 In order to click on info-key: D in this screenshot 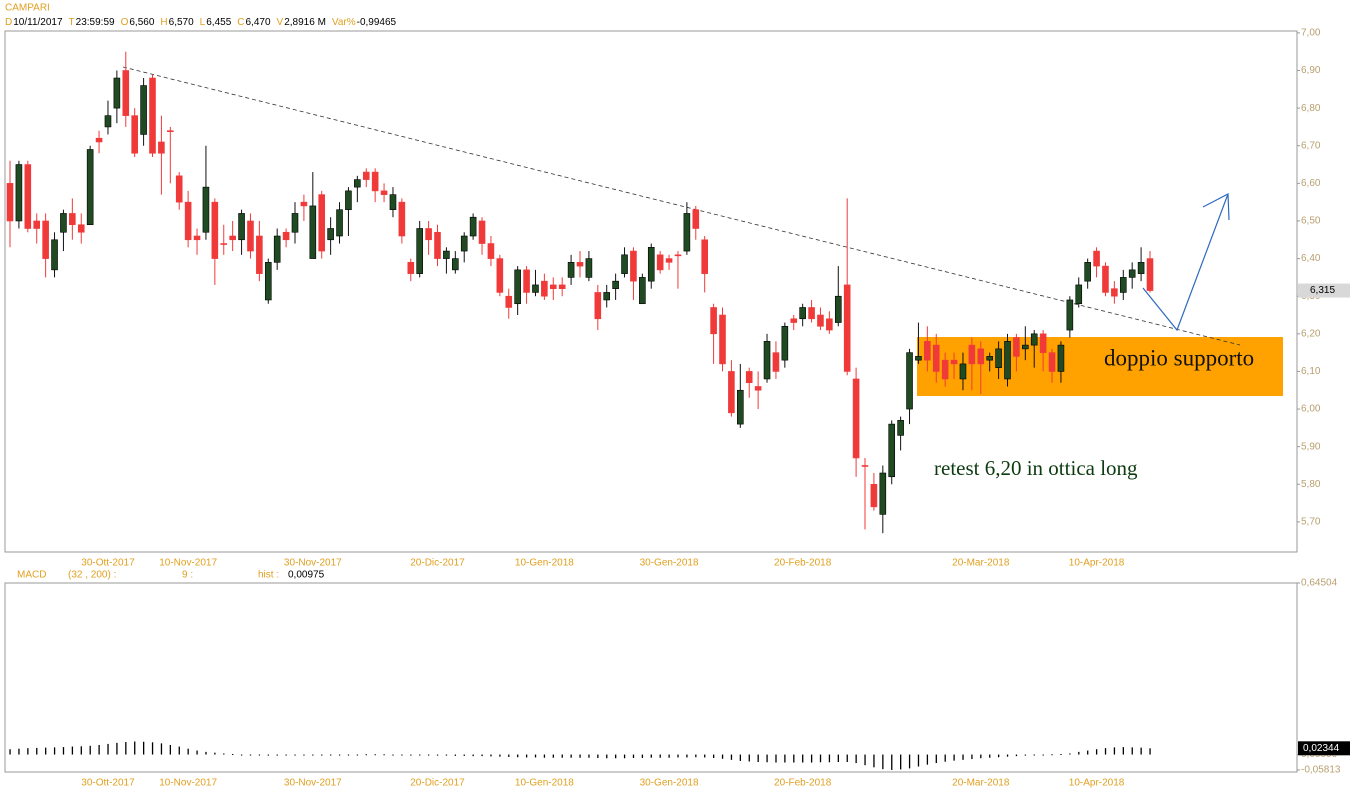, I will do `click(8, 22)`.